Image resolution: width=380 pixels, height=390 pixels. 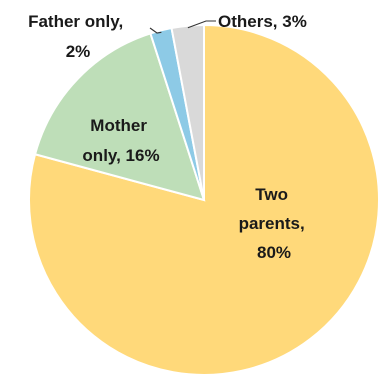 I want to click on leader-lines, so click(x=182, y=27).